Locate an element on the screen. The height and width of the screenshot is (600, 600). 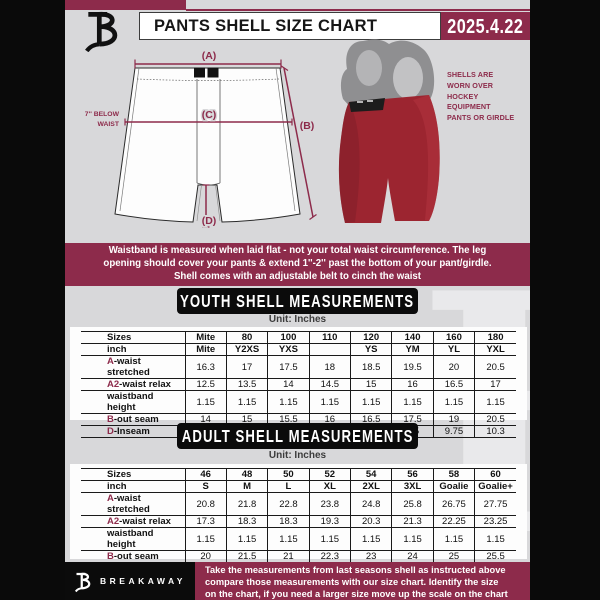
size-cell: 100 is located at coordinates (288, 337).